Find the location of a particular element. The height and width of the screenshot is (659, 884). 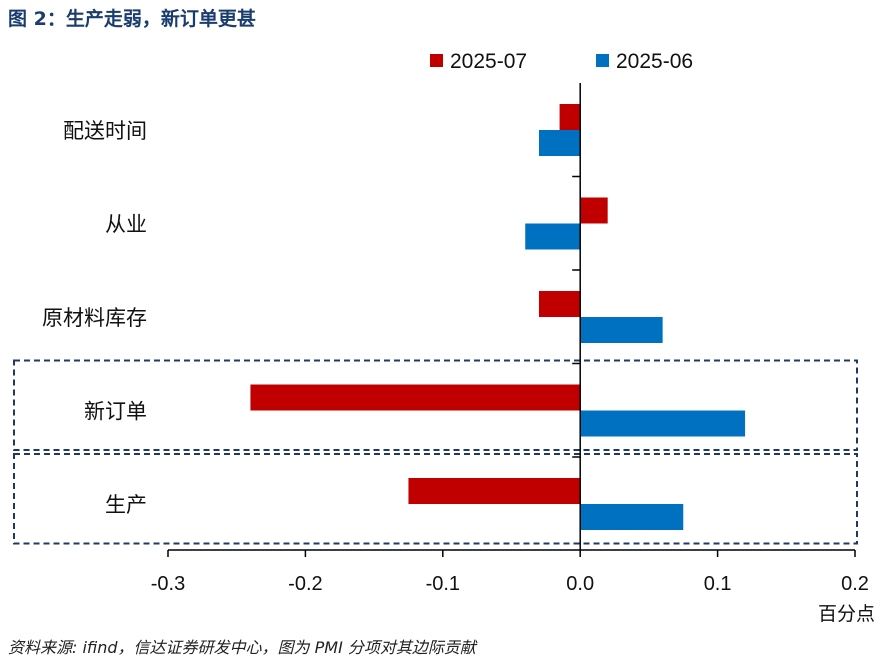

category-label: 配送时间 is located at coordinates (105, 131).